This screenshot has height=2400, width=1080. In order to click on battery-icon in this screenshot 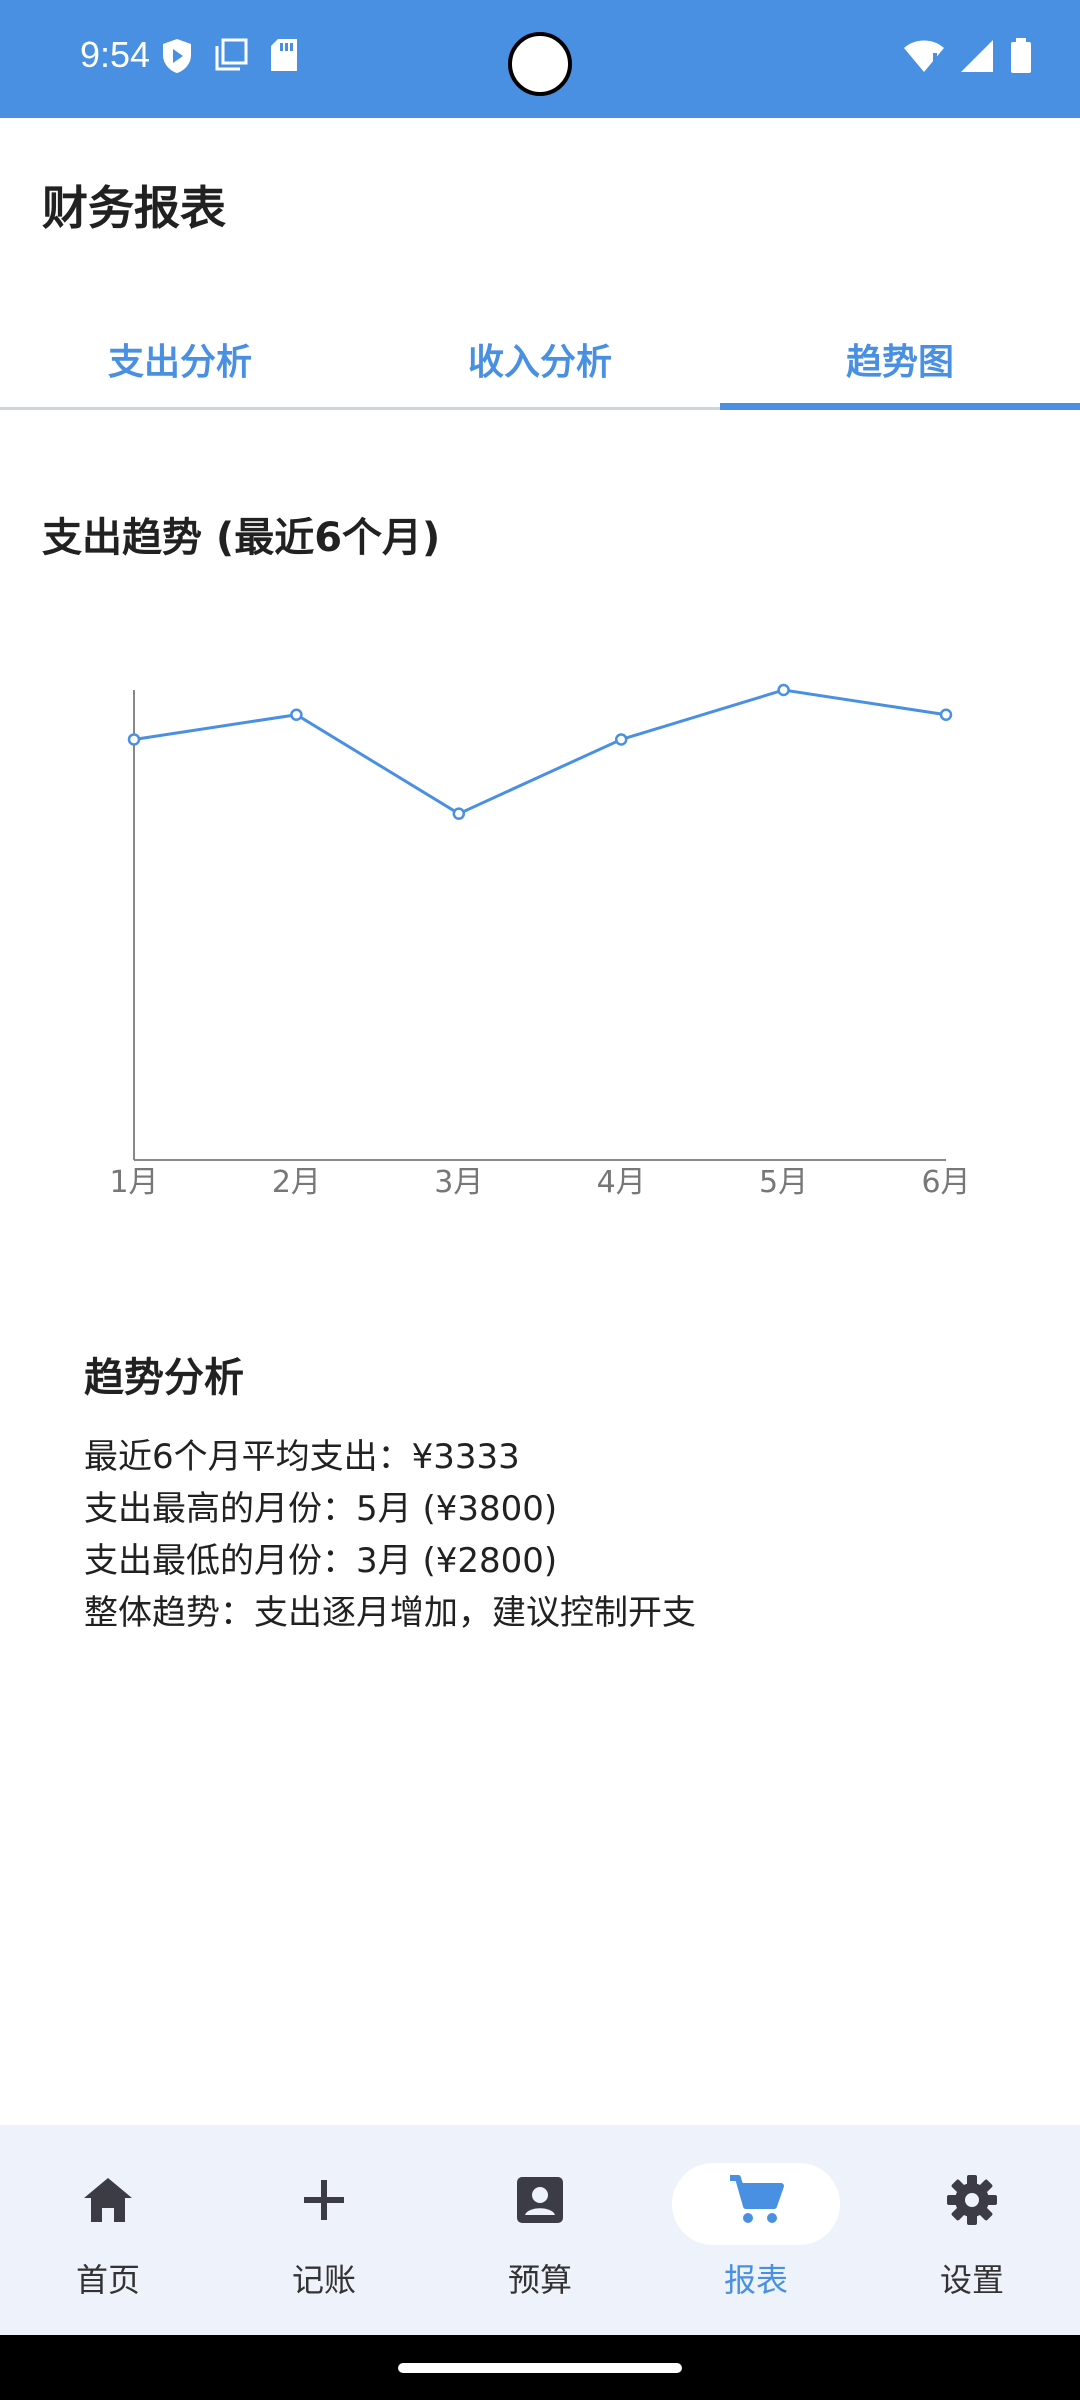, I will do `click(1021, 58)`.